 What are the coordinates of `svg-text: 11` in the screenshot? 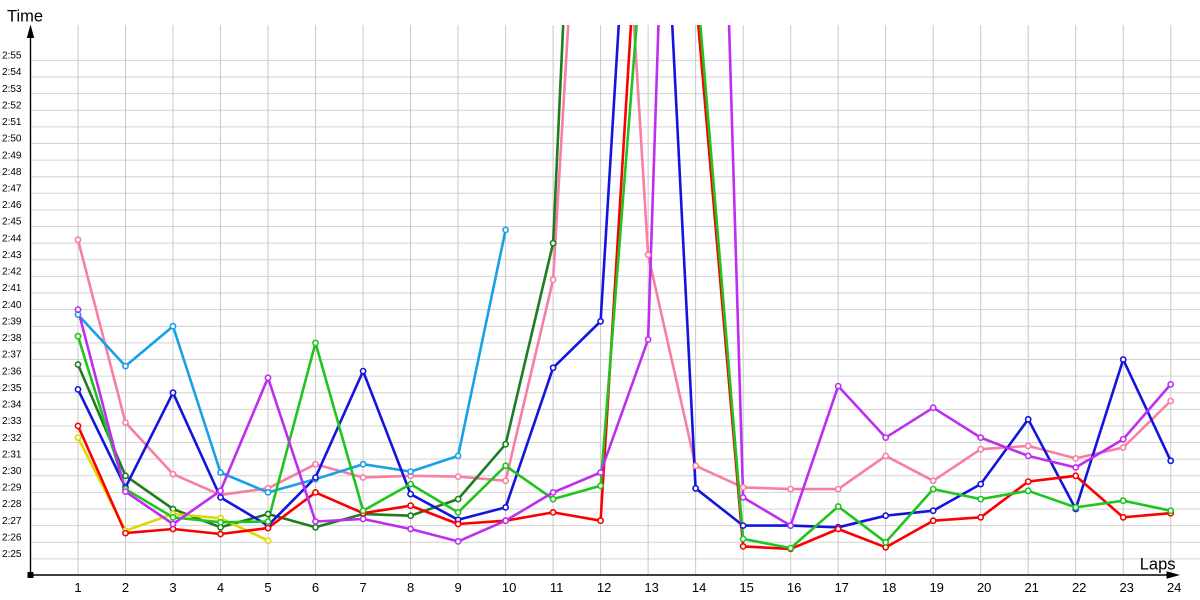 It's located at (557, 587).